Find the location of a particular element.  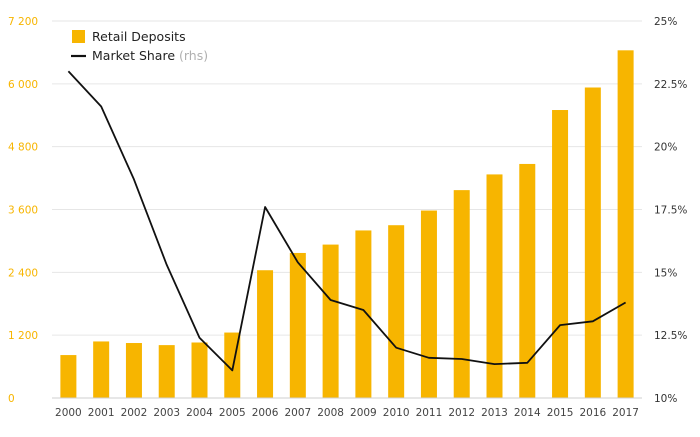

y-right-tick-label: 10% is located at coordinates (665, 399).